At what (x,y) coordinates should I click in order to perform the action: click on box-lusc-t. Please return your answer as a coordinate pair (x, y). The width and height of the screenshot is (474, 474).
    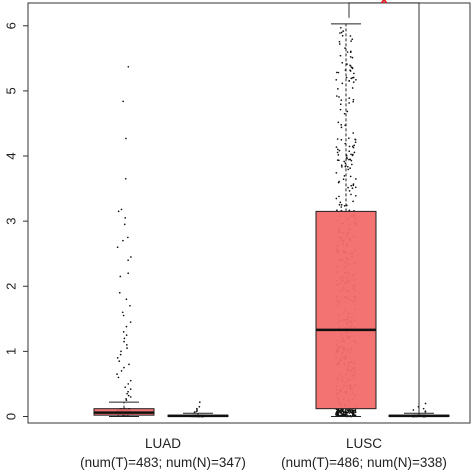
    Looking at the image, I should click on (346, 310).